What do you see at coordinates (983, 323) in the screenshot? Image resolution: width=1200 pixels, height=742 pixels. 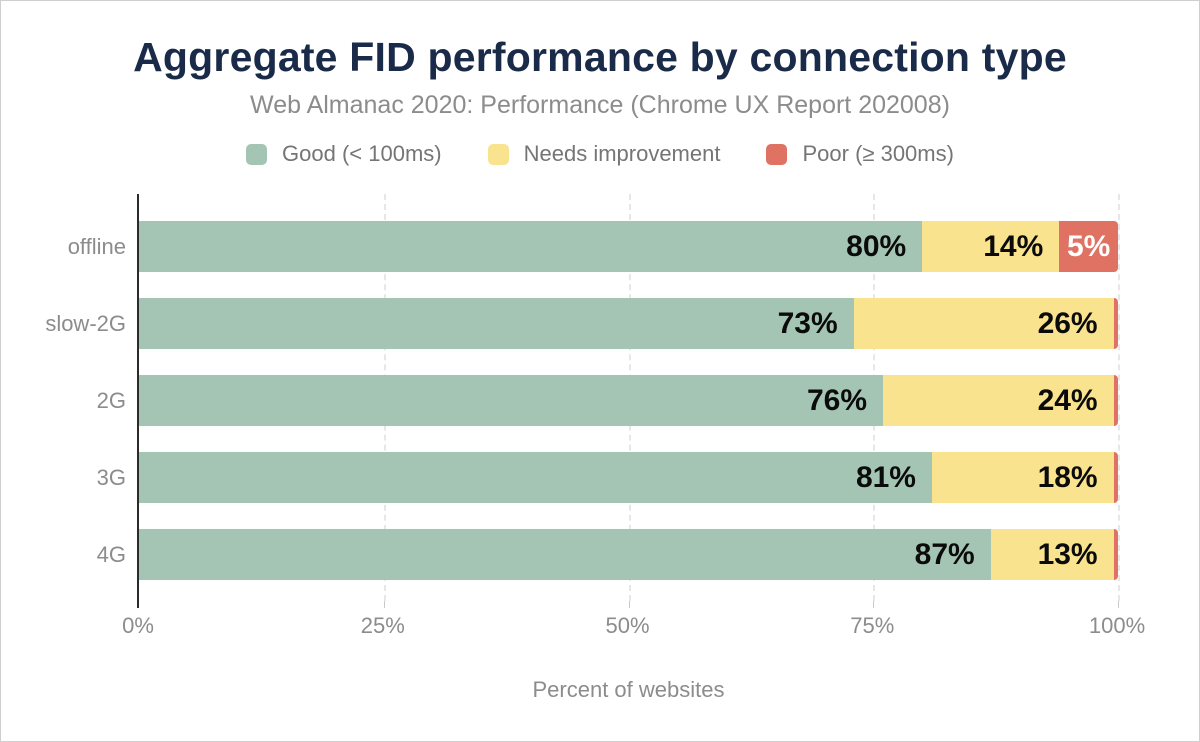 I see `bar-segment-needs-improvement: 26%` at bounding box center [983, 323].